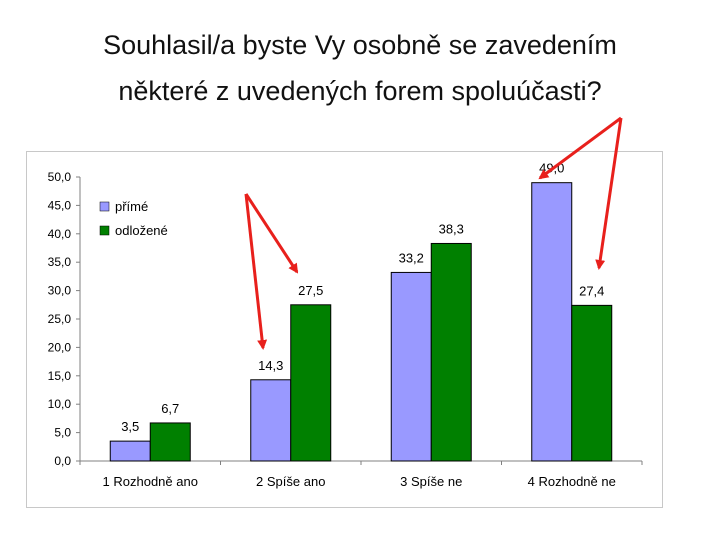 The image size is (720, 540). I want to click on data-label: 3,5, so click(130, 426).